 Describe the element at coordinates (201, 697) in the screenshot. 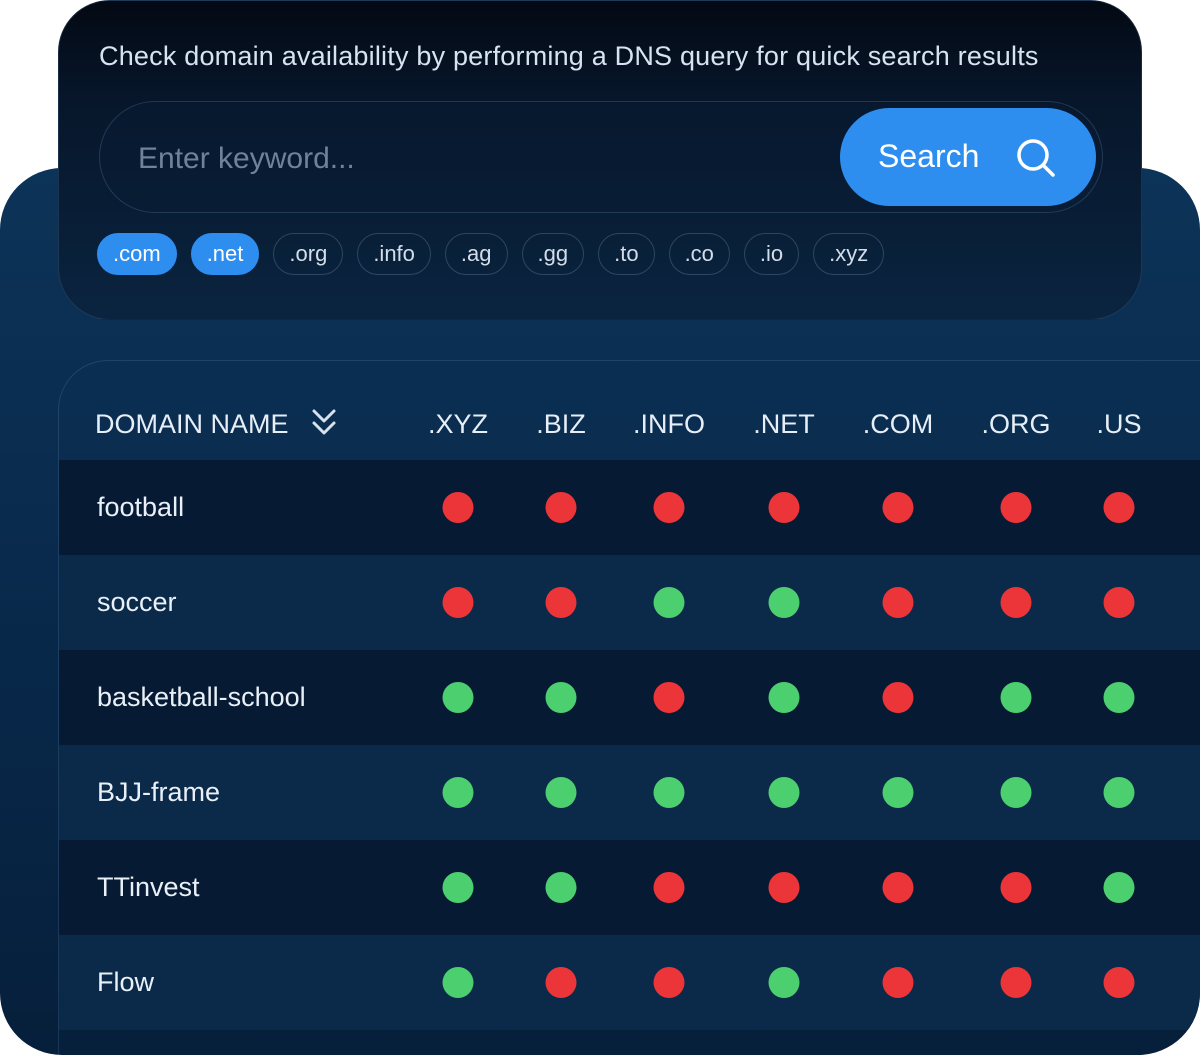

I see `domain-name: basketball-school` at that location.